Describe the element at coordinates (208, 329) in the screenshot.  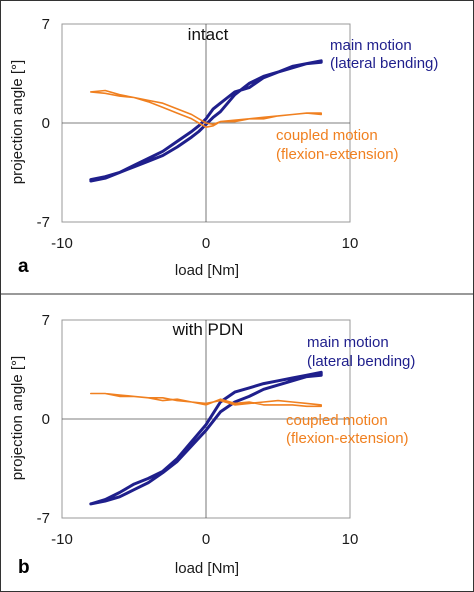
I see `panel-title: with PDN` at that location.